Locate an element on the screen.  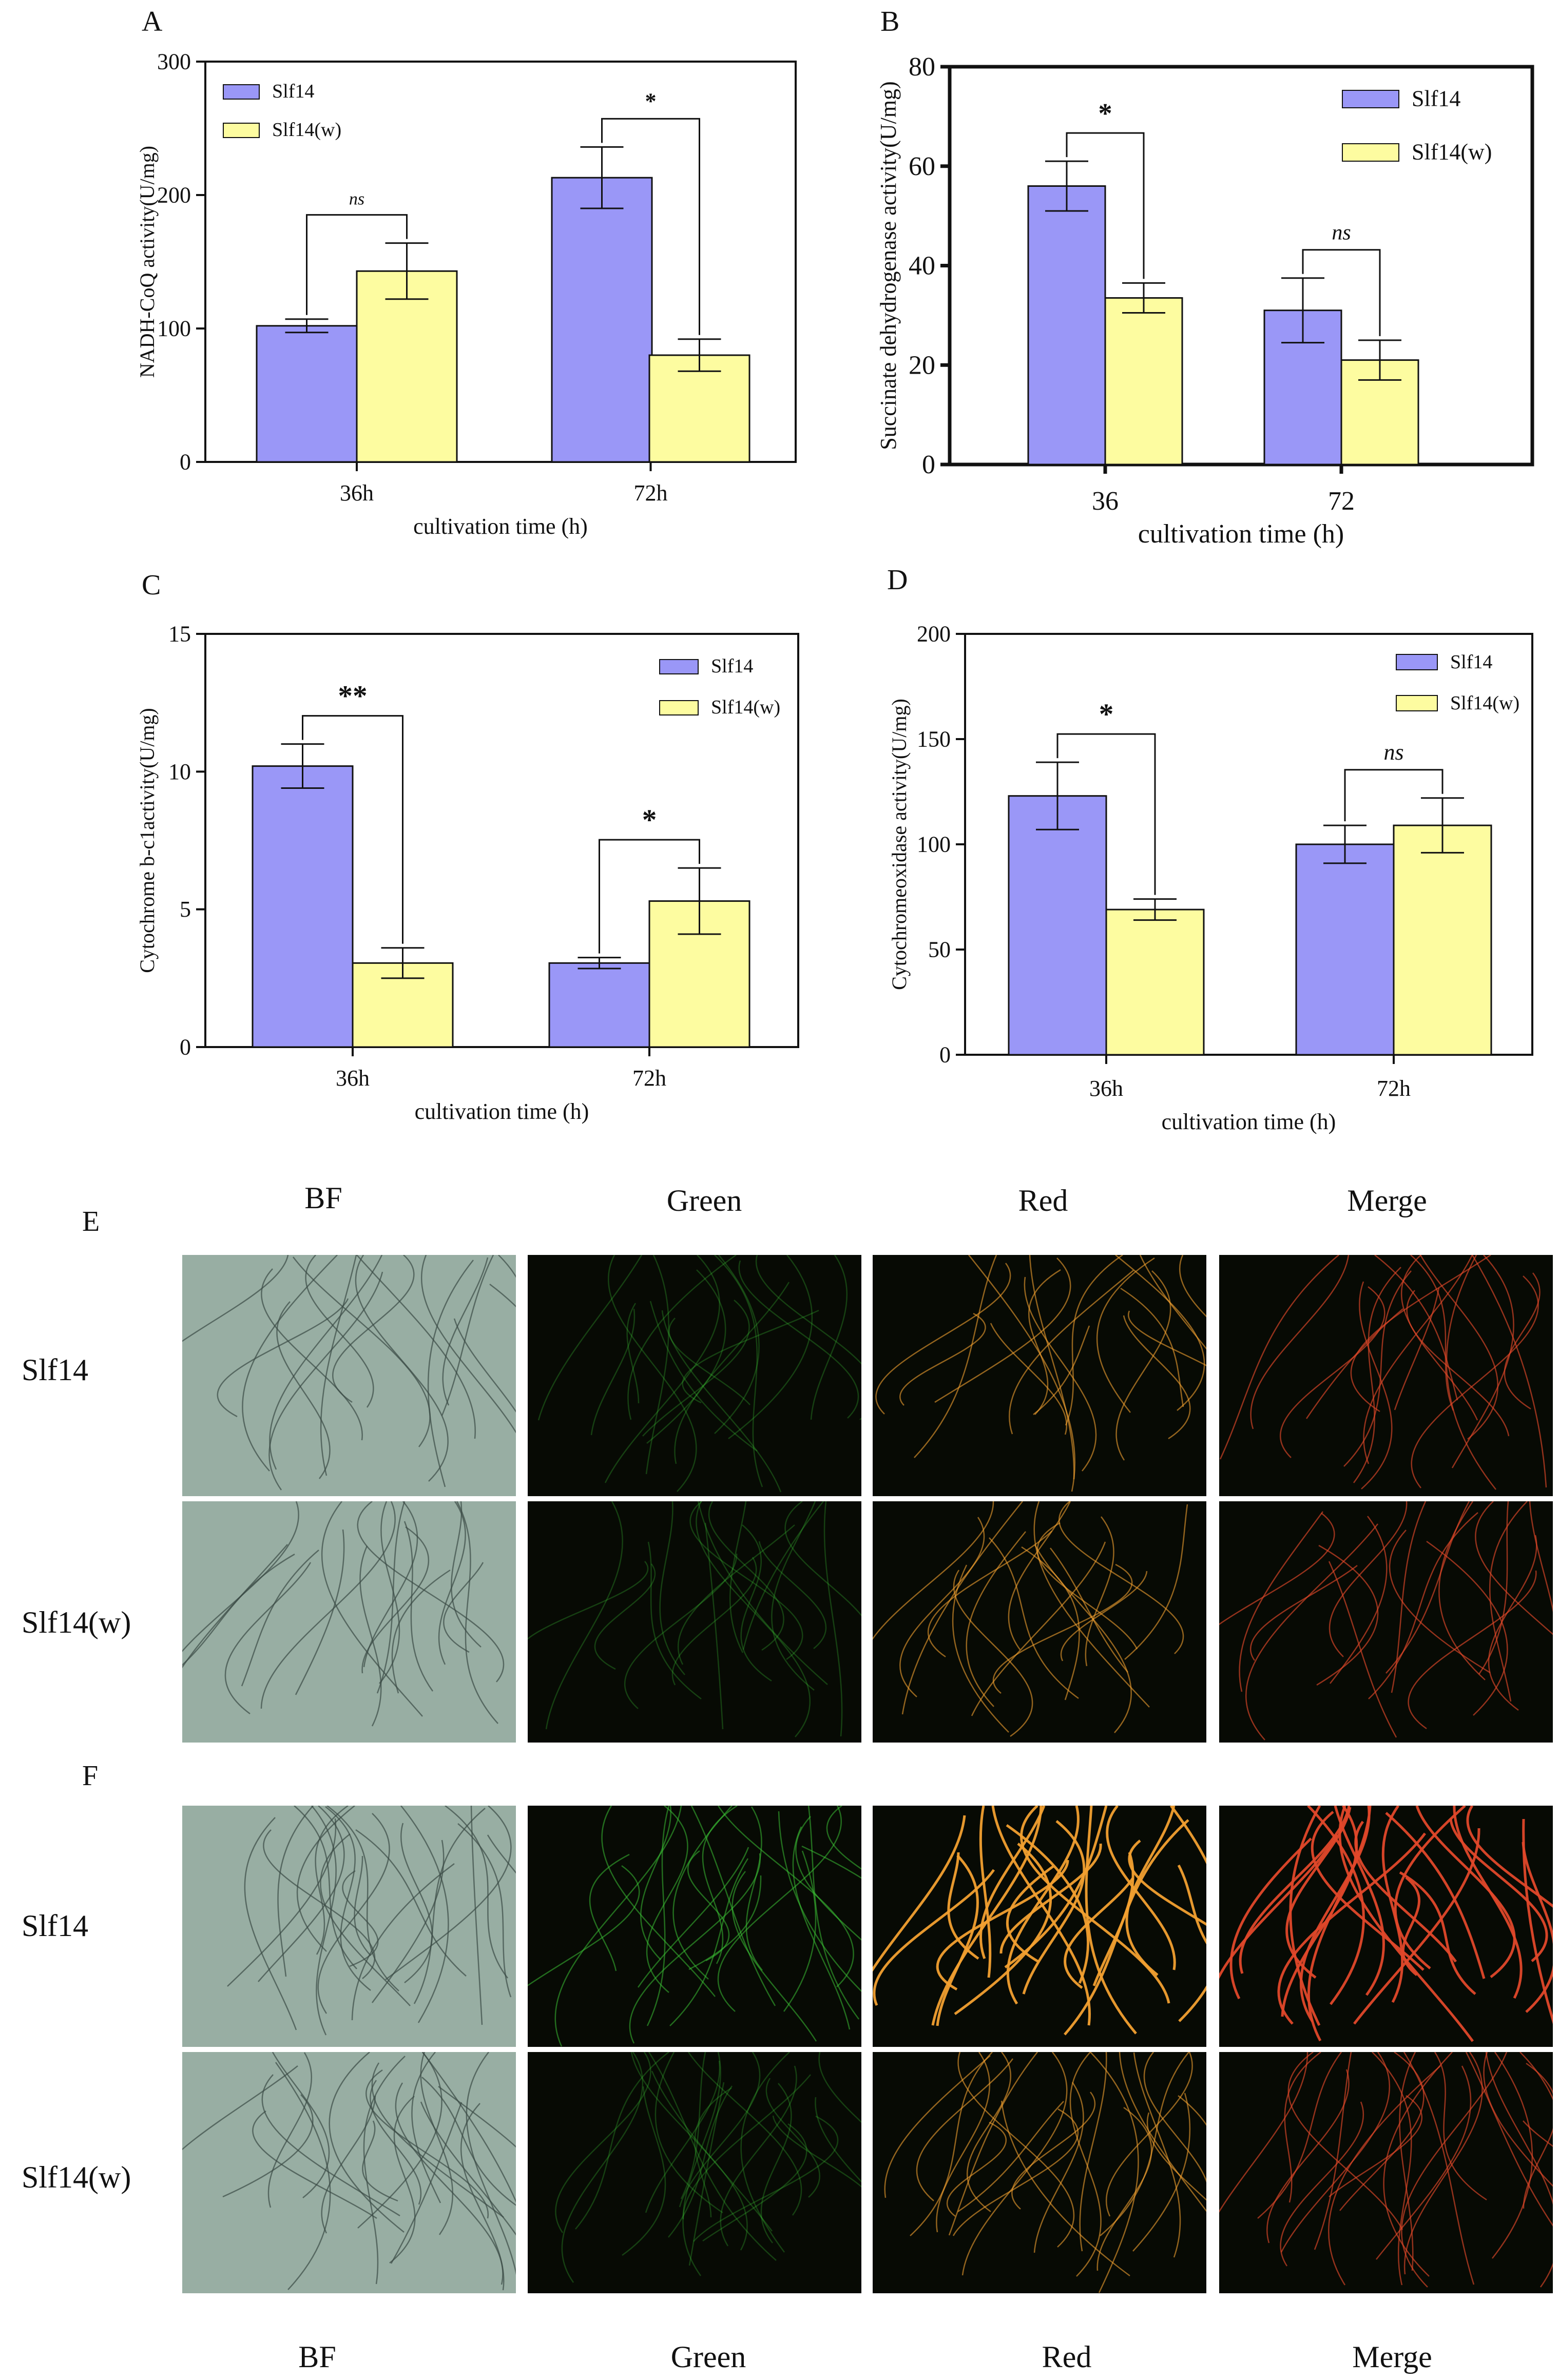
micrograph-e-slf14w-red is located at coordinates (1039, 1622).